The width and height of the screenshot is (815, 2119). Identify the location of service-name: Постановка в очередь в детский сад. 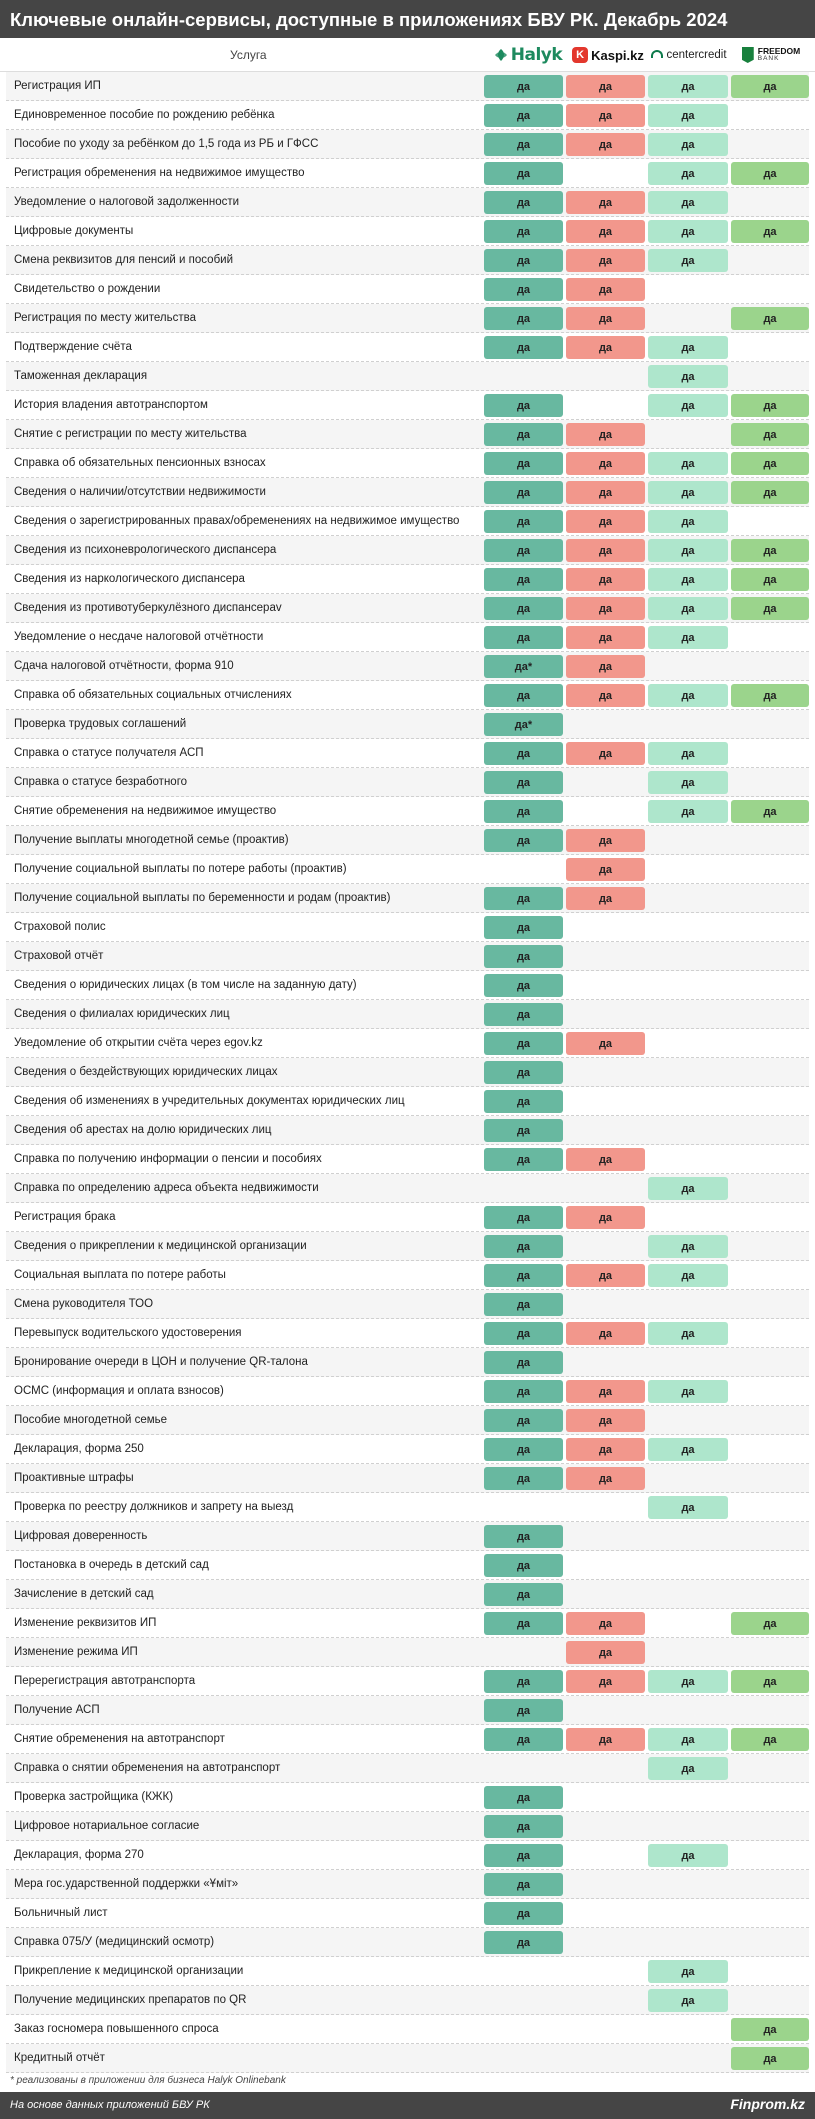
(111, 1565).